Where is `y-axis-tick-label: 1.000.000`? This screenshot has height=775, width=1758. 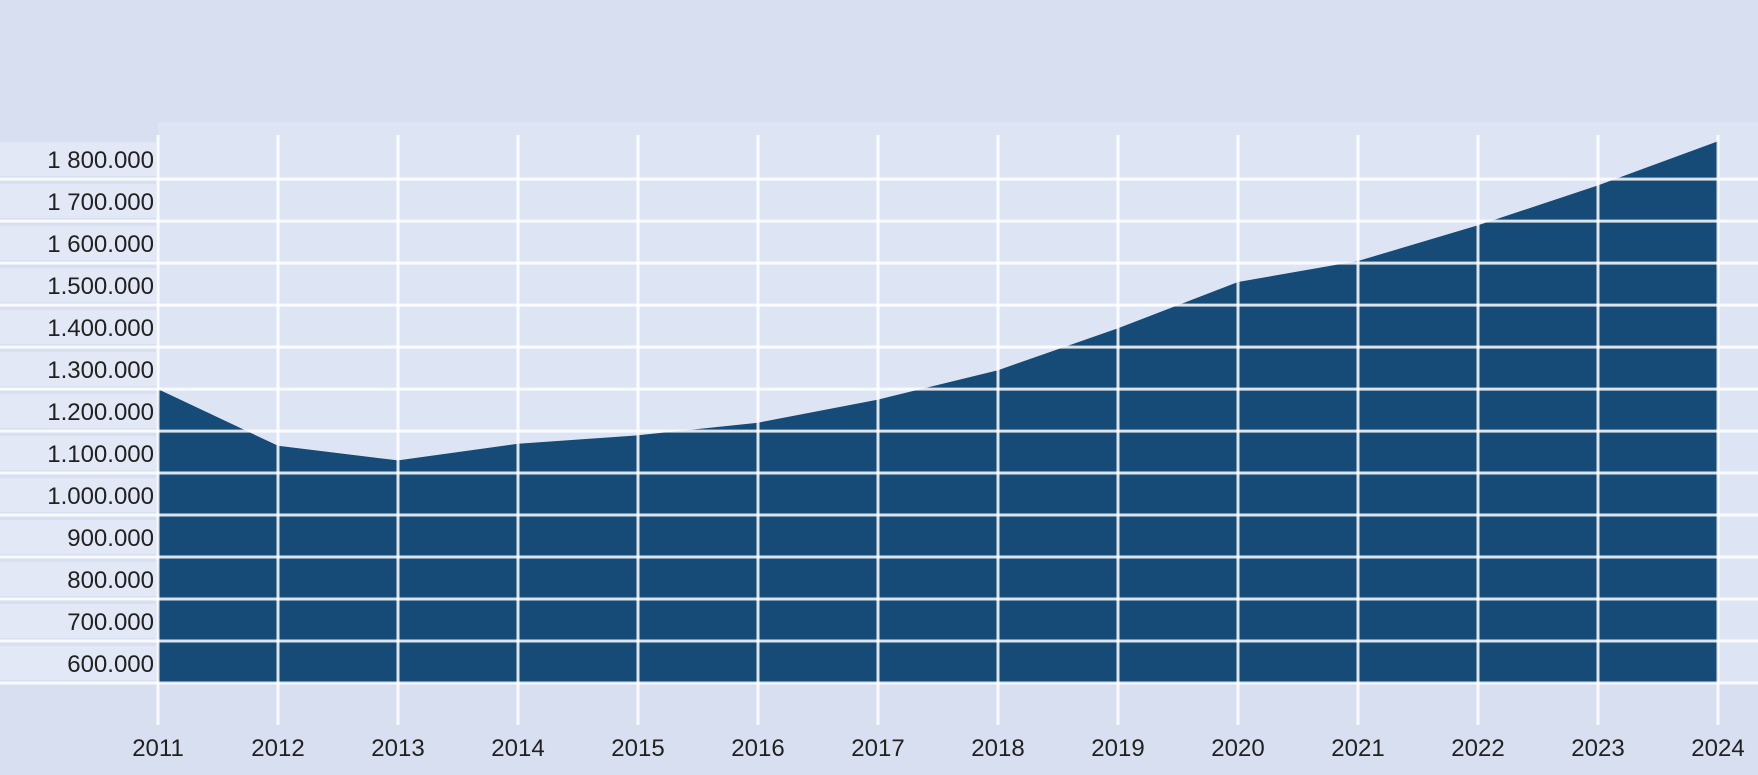 y-axis-tick-label: 1.000.000 is located at coordinates (100, 496).